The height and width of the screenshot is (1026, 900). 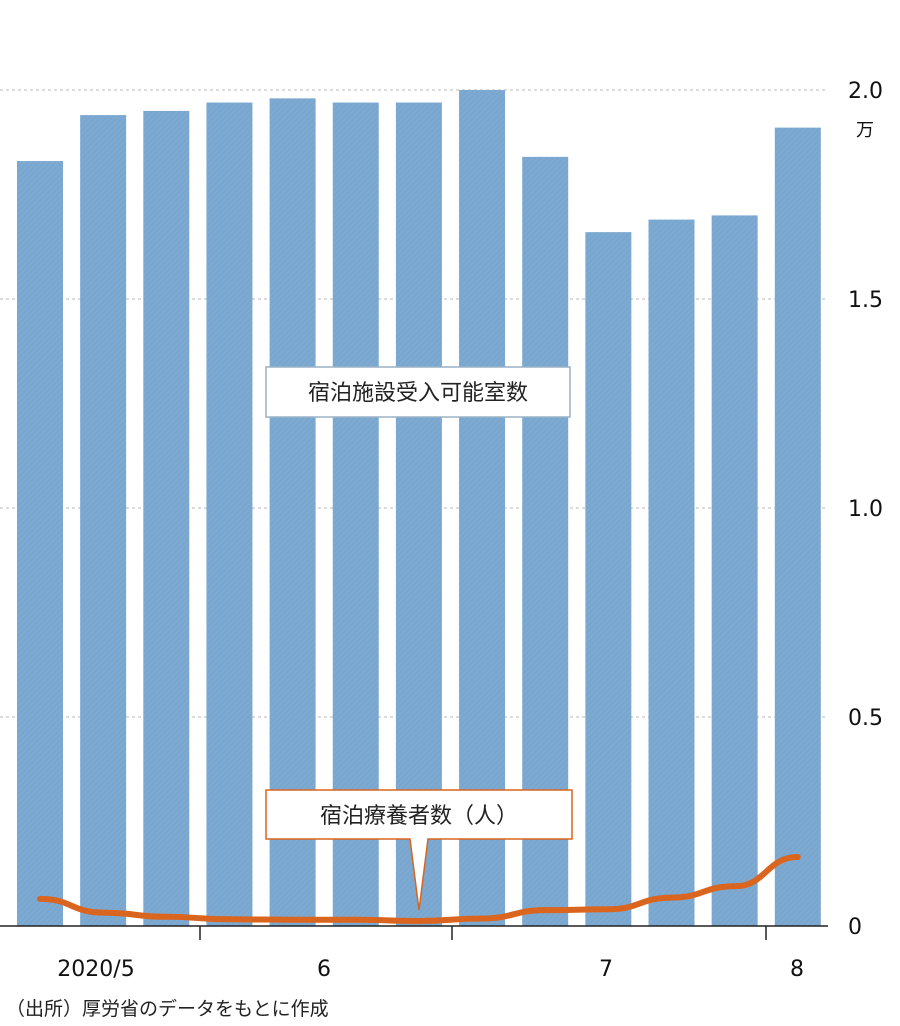 What do you see at coordinates (865, 91) in the screenshot?
I see `y-tick-label: 2.0` at bounding box center [865, 91].